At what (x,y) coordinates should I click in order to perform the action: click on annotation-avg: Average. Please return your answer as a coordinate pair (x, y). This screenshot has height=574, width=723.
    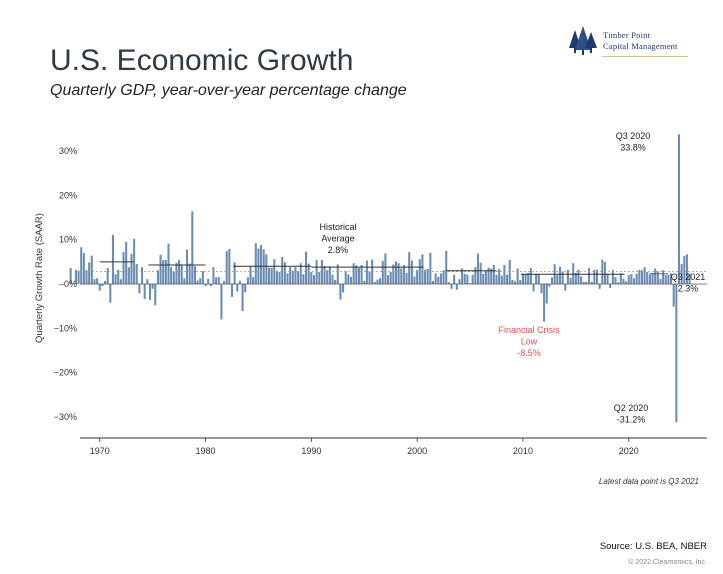
    Looking at the image, I should click on (337, 239).